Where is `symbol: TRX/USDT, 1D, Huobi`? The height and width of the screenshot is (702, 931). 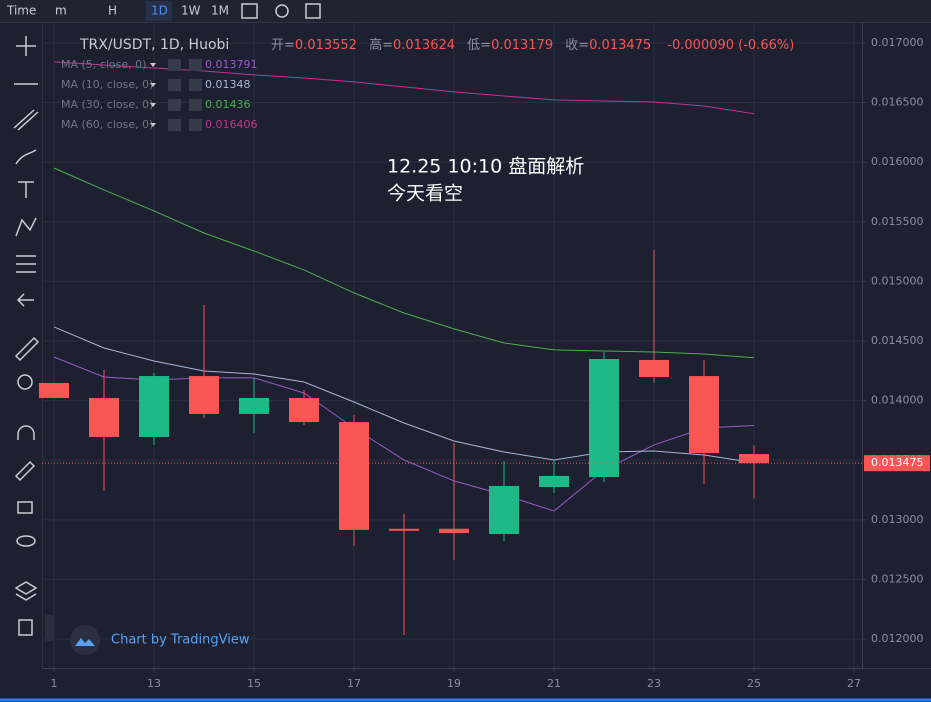
symbol: TRX/USDT, 1D, Huobi is located at coordinates (154, 45).